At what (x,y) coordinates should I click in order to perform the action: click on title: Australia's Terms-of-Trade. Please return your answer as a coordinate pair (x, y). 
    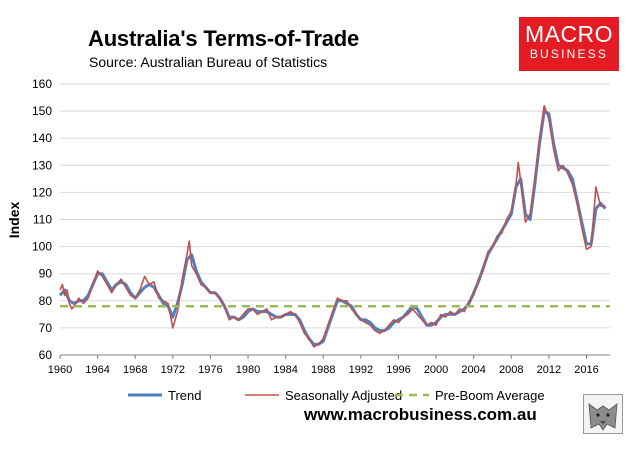
    Looking at the image, I should click on (224, 38).